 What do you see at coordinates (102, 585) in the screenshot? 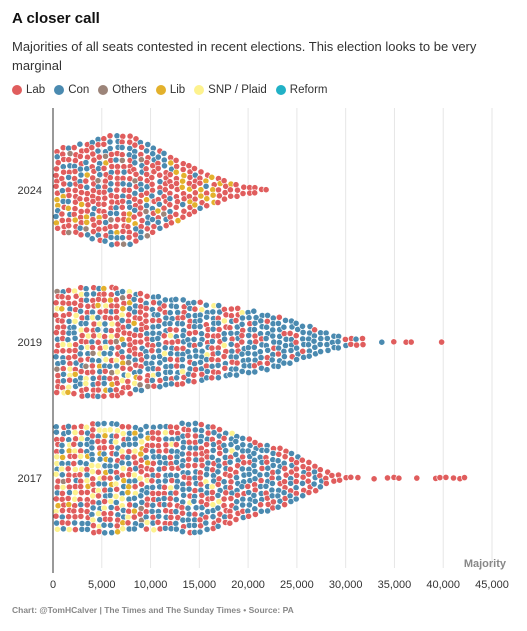
I see `x-tick-label: 5,000` at bounding box center [102, 585].